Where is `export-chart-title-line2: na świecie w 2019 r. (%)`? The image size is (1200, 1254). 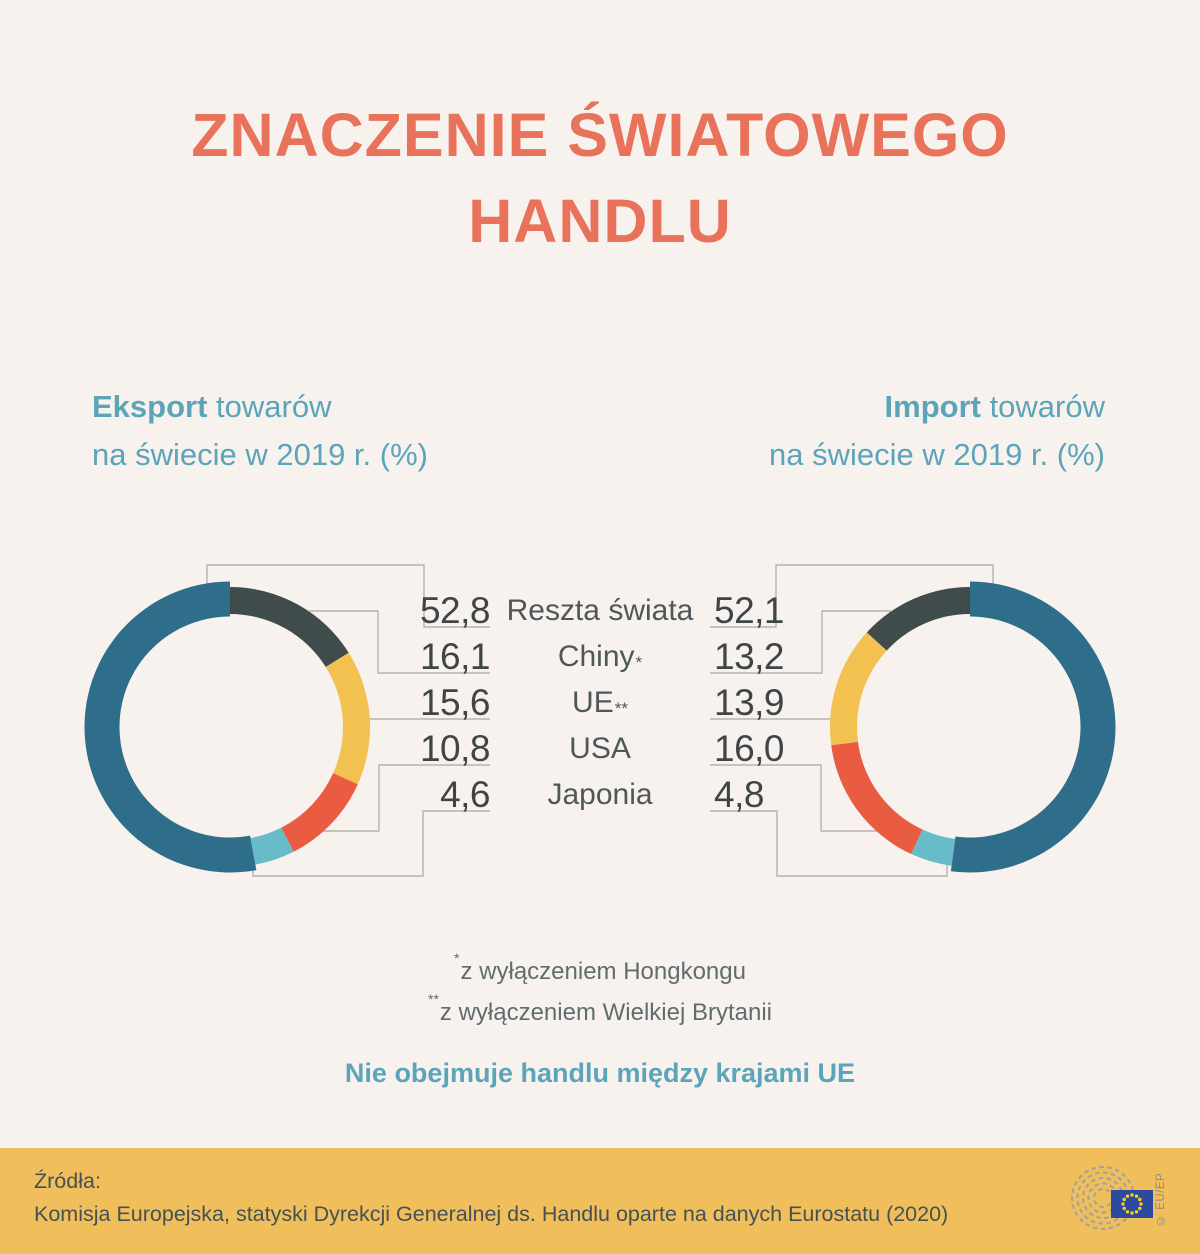
export-chart-title-line2: na świecie w 2019 r. (%) is located at coordinates (260, 454).